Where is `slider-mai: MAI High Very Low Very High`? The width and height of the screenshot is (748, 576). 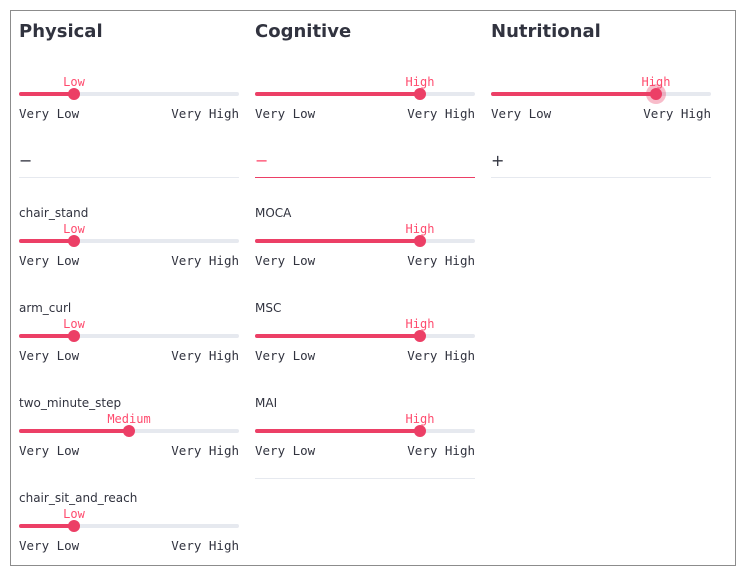
slider-mai: MAI High Very Low Very High is located at coordinates (365, 435).